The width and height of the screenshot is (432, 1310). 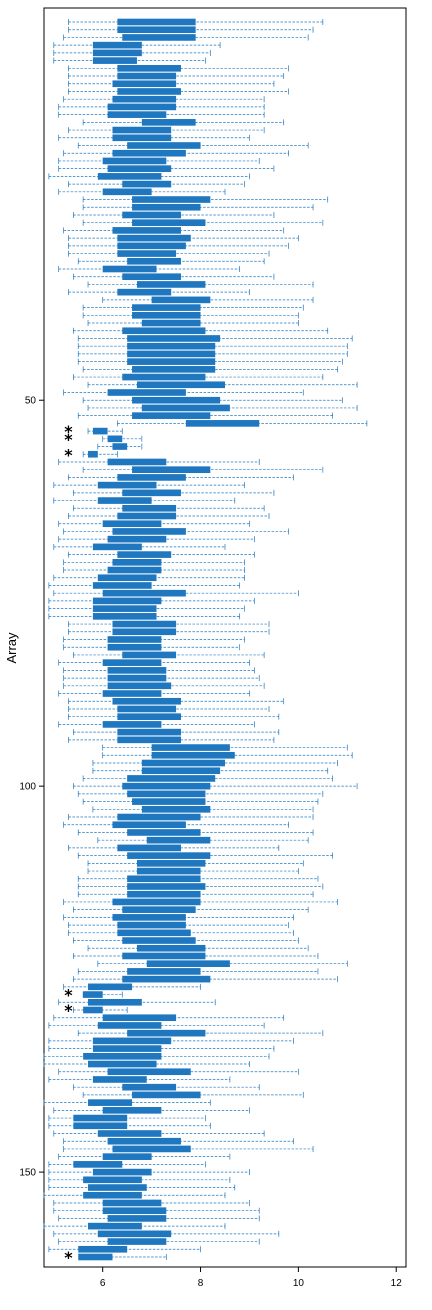 What do you see at coordinates (27, 787) in the screenshot?
I see `y-tick-label: 100` at bounding box center [27, 787].